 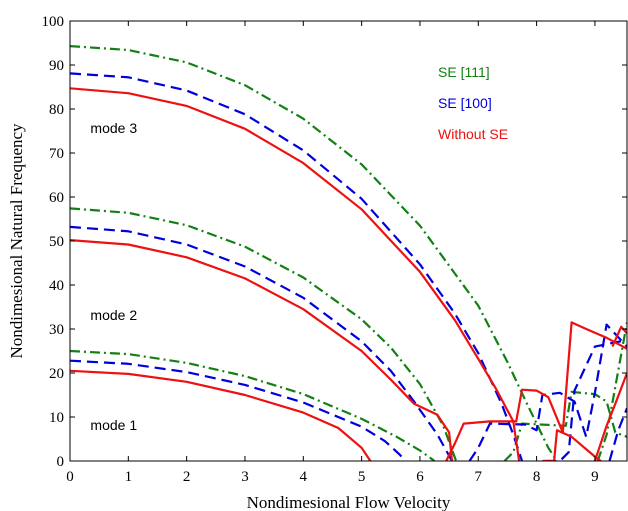 I want to click on legend: SE [111] SE [100] Without SE, so click(x=473, y=103).